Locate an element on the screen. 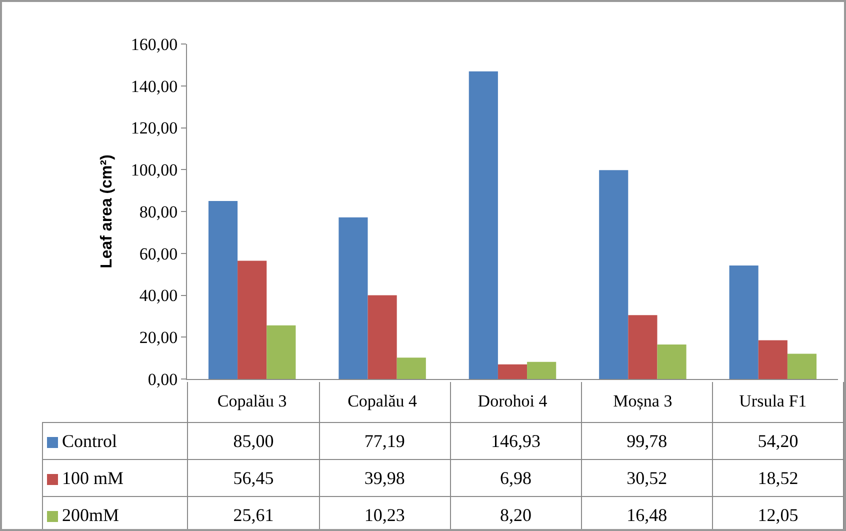  data-label: 25,61 is located at coordinates (254, 513).